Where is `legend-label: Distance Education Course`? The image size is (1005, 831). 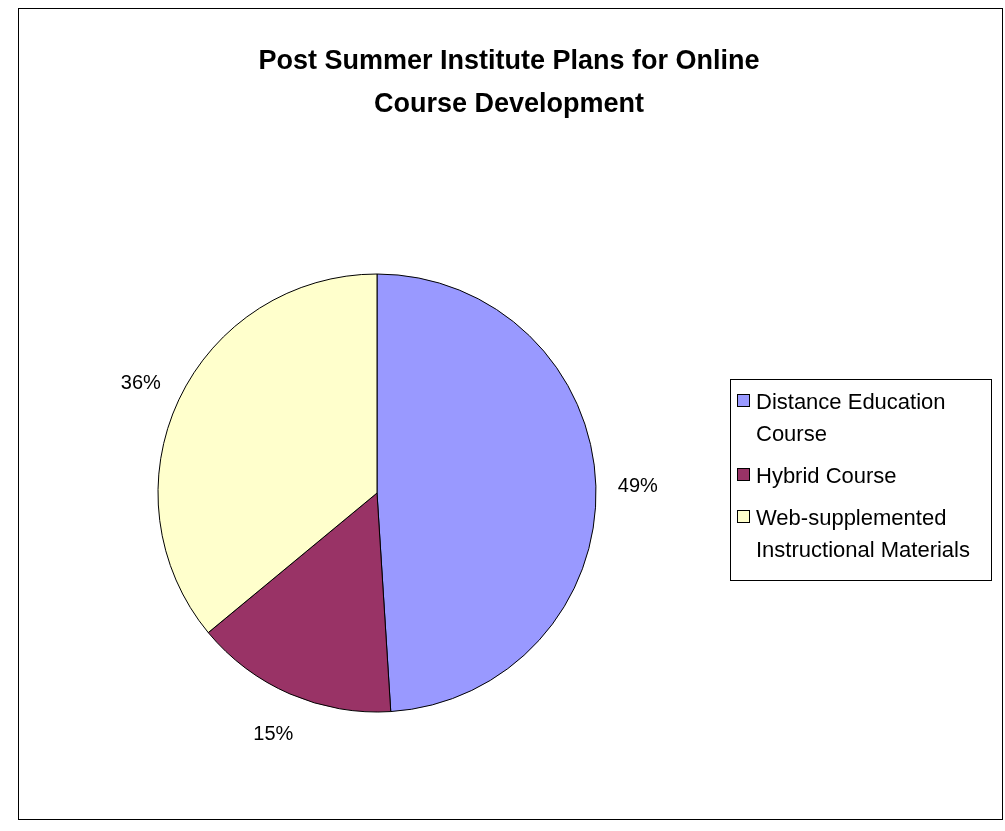
legend-label: Distance Education Course is located at coordinates (851, 418).